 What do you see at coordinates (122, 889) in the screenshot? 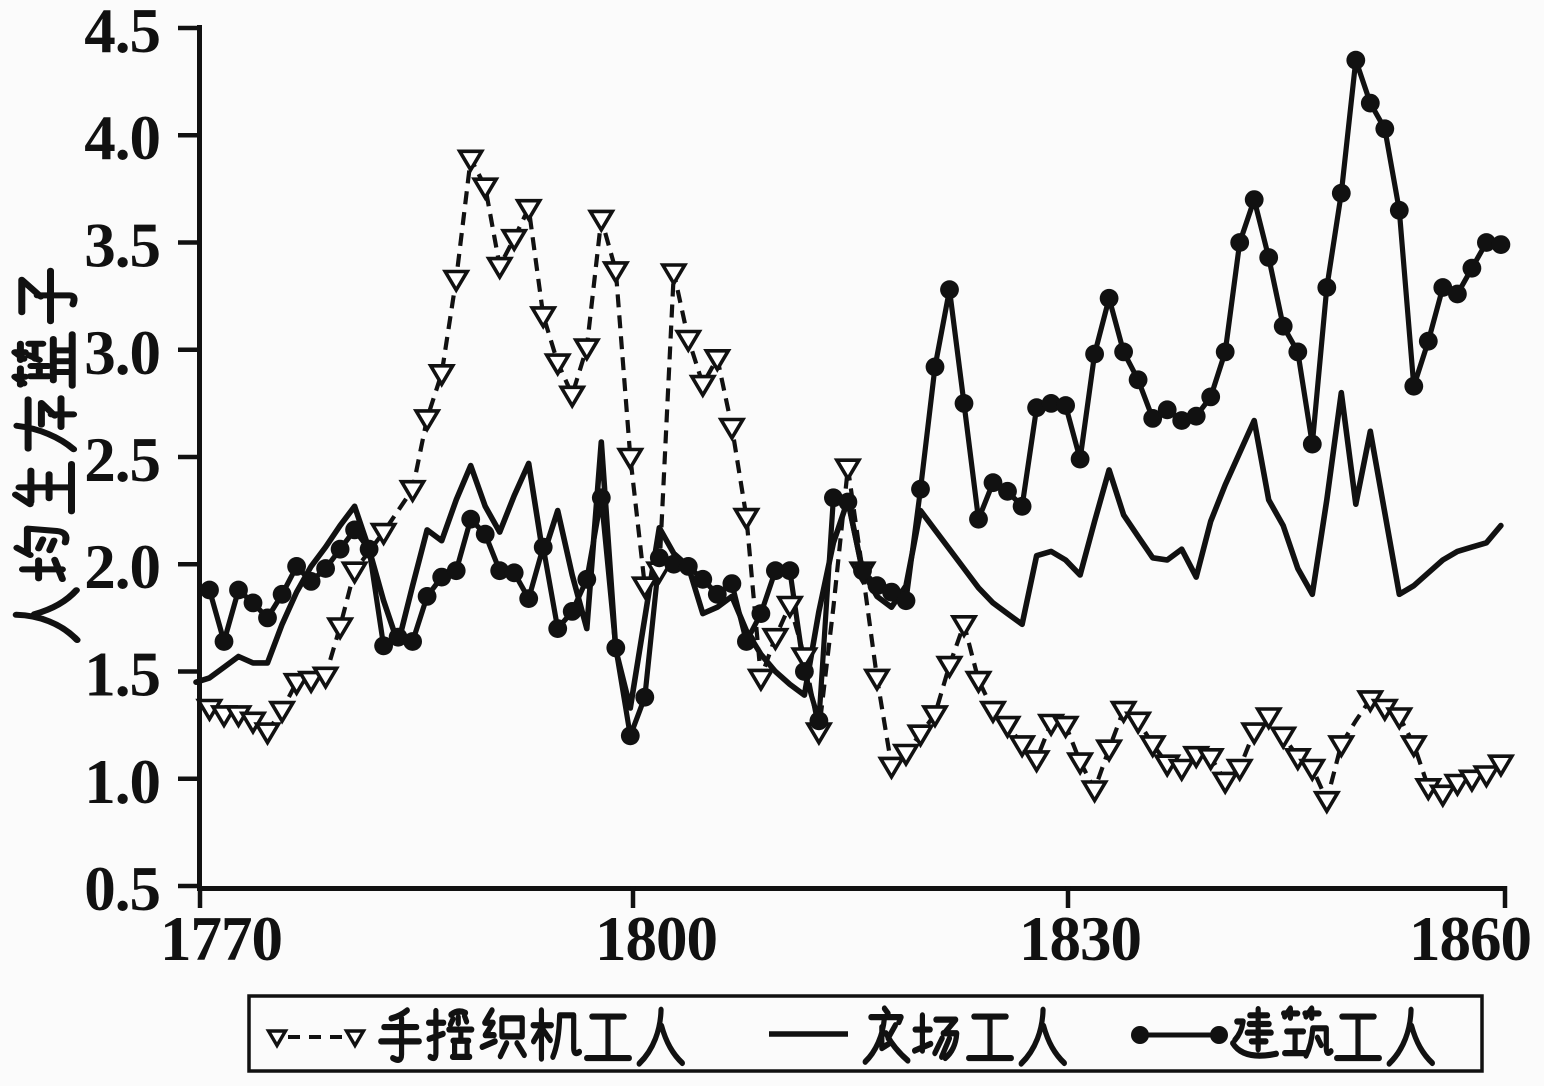
I see `svg-text: 0.5` at bounding box center [122, 889].